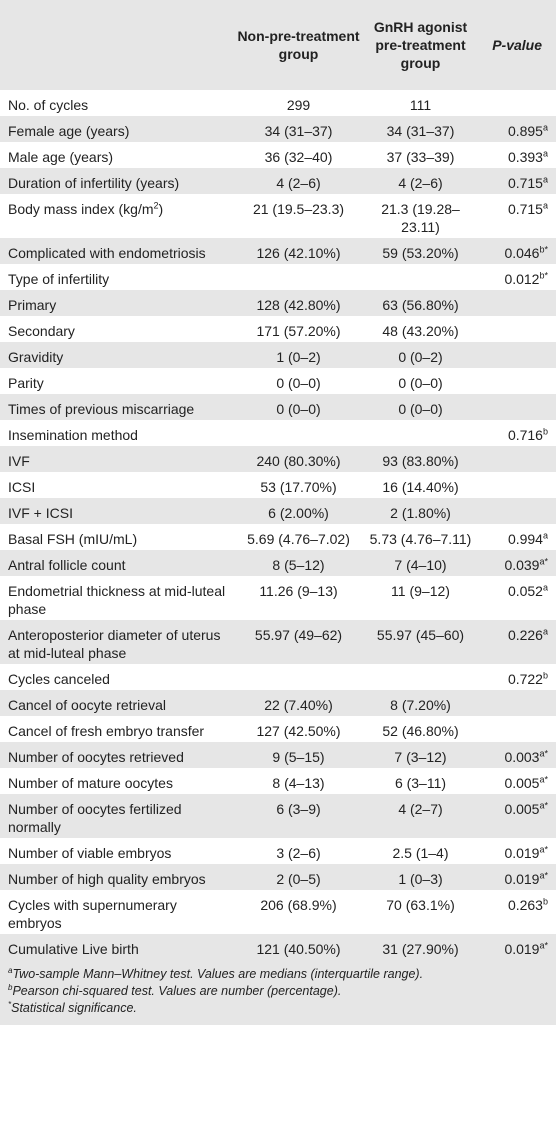 The image size is (556, 1134). I want to click on row-label: Duration of infertility (years), so click(116, 181).